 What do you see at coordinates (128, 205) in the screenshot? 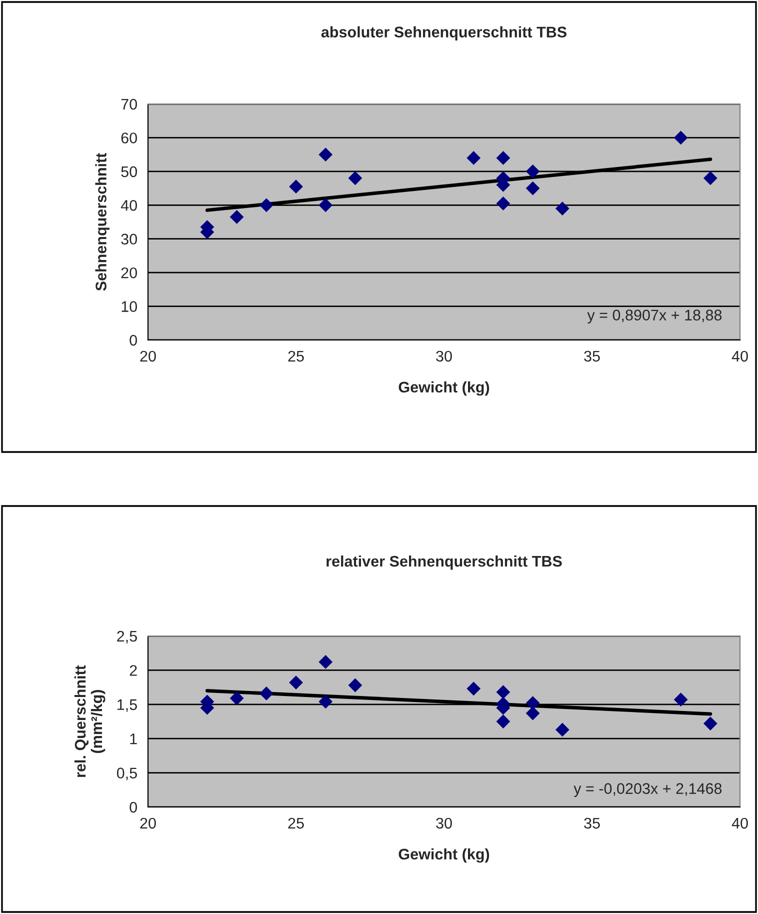
I see `y-tick-label: 40` at bounding box center [128, 205].